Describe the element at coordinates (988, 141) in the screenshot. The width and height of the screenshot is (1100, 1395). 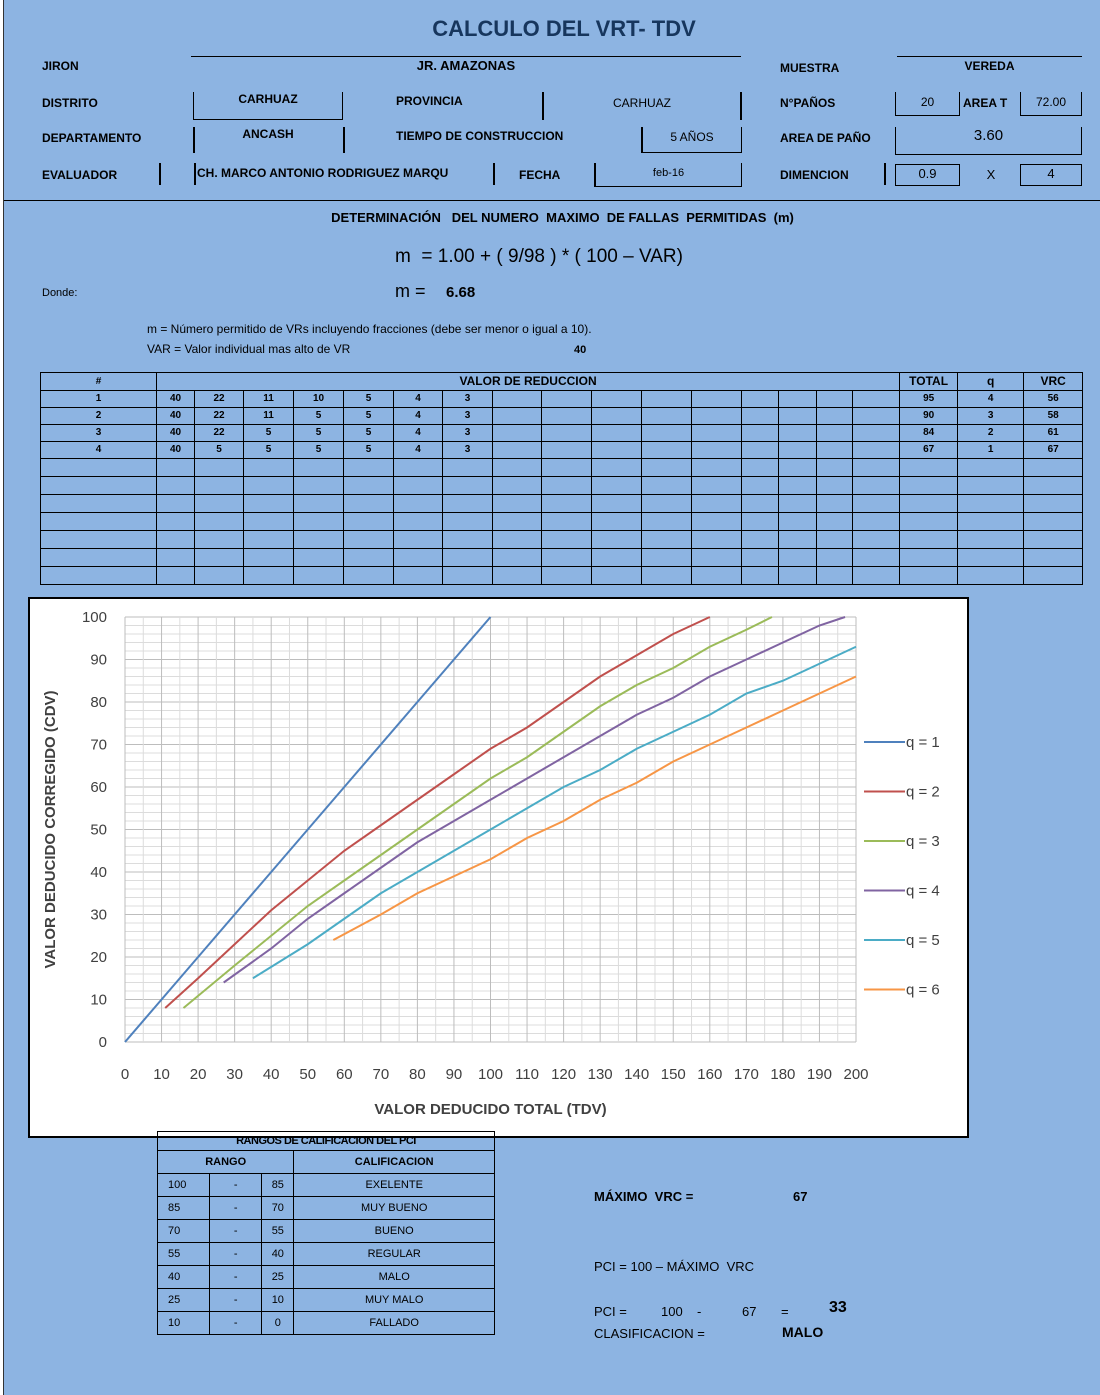
I see `areapano-value: 3.60` at that location.